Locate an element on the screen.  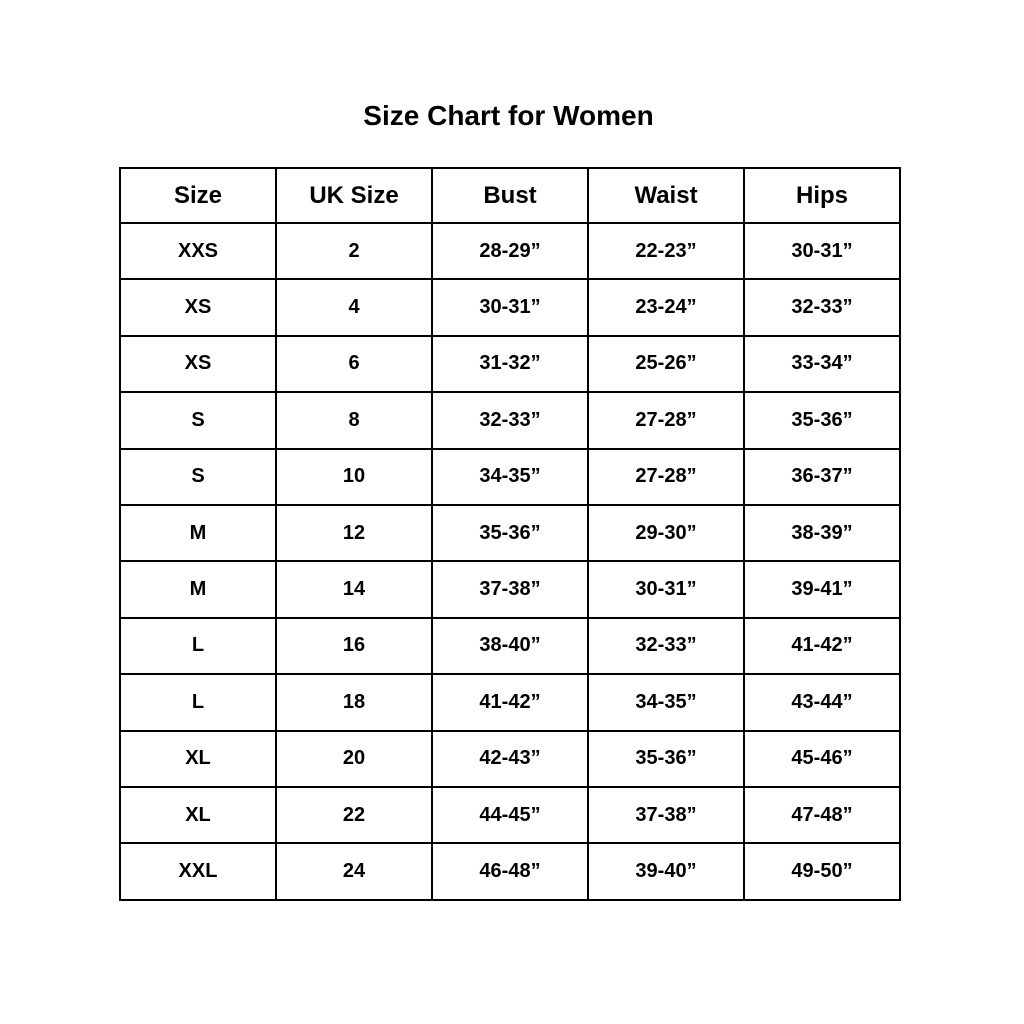
table-cell: 2 is located at coordinates (354, 251).